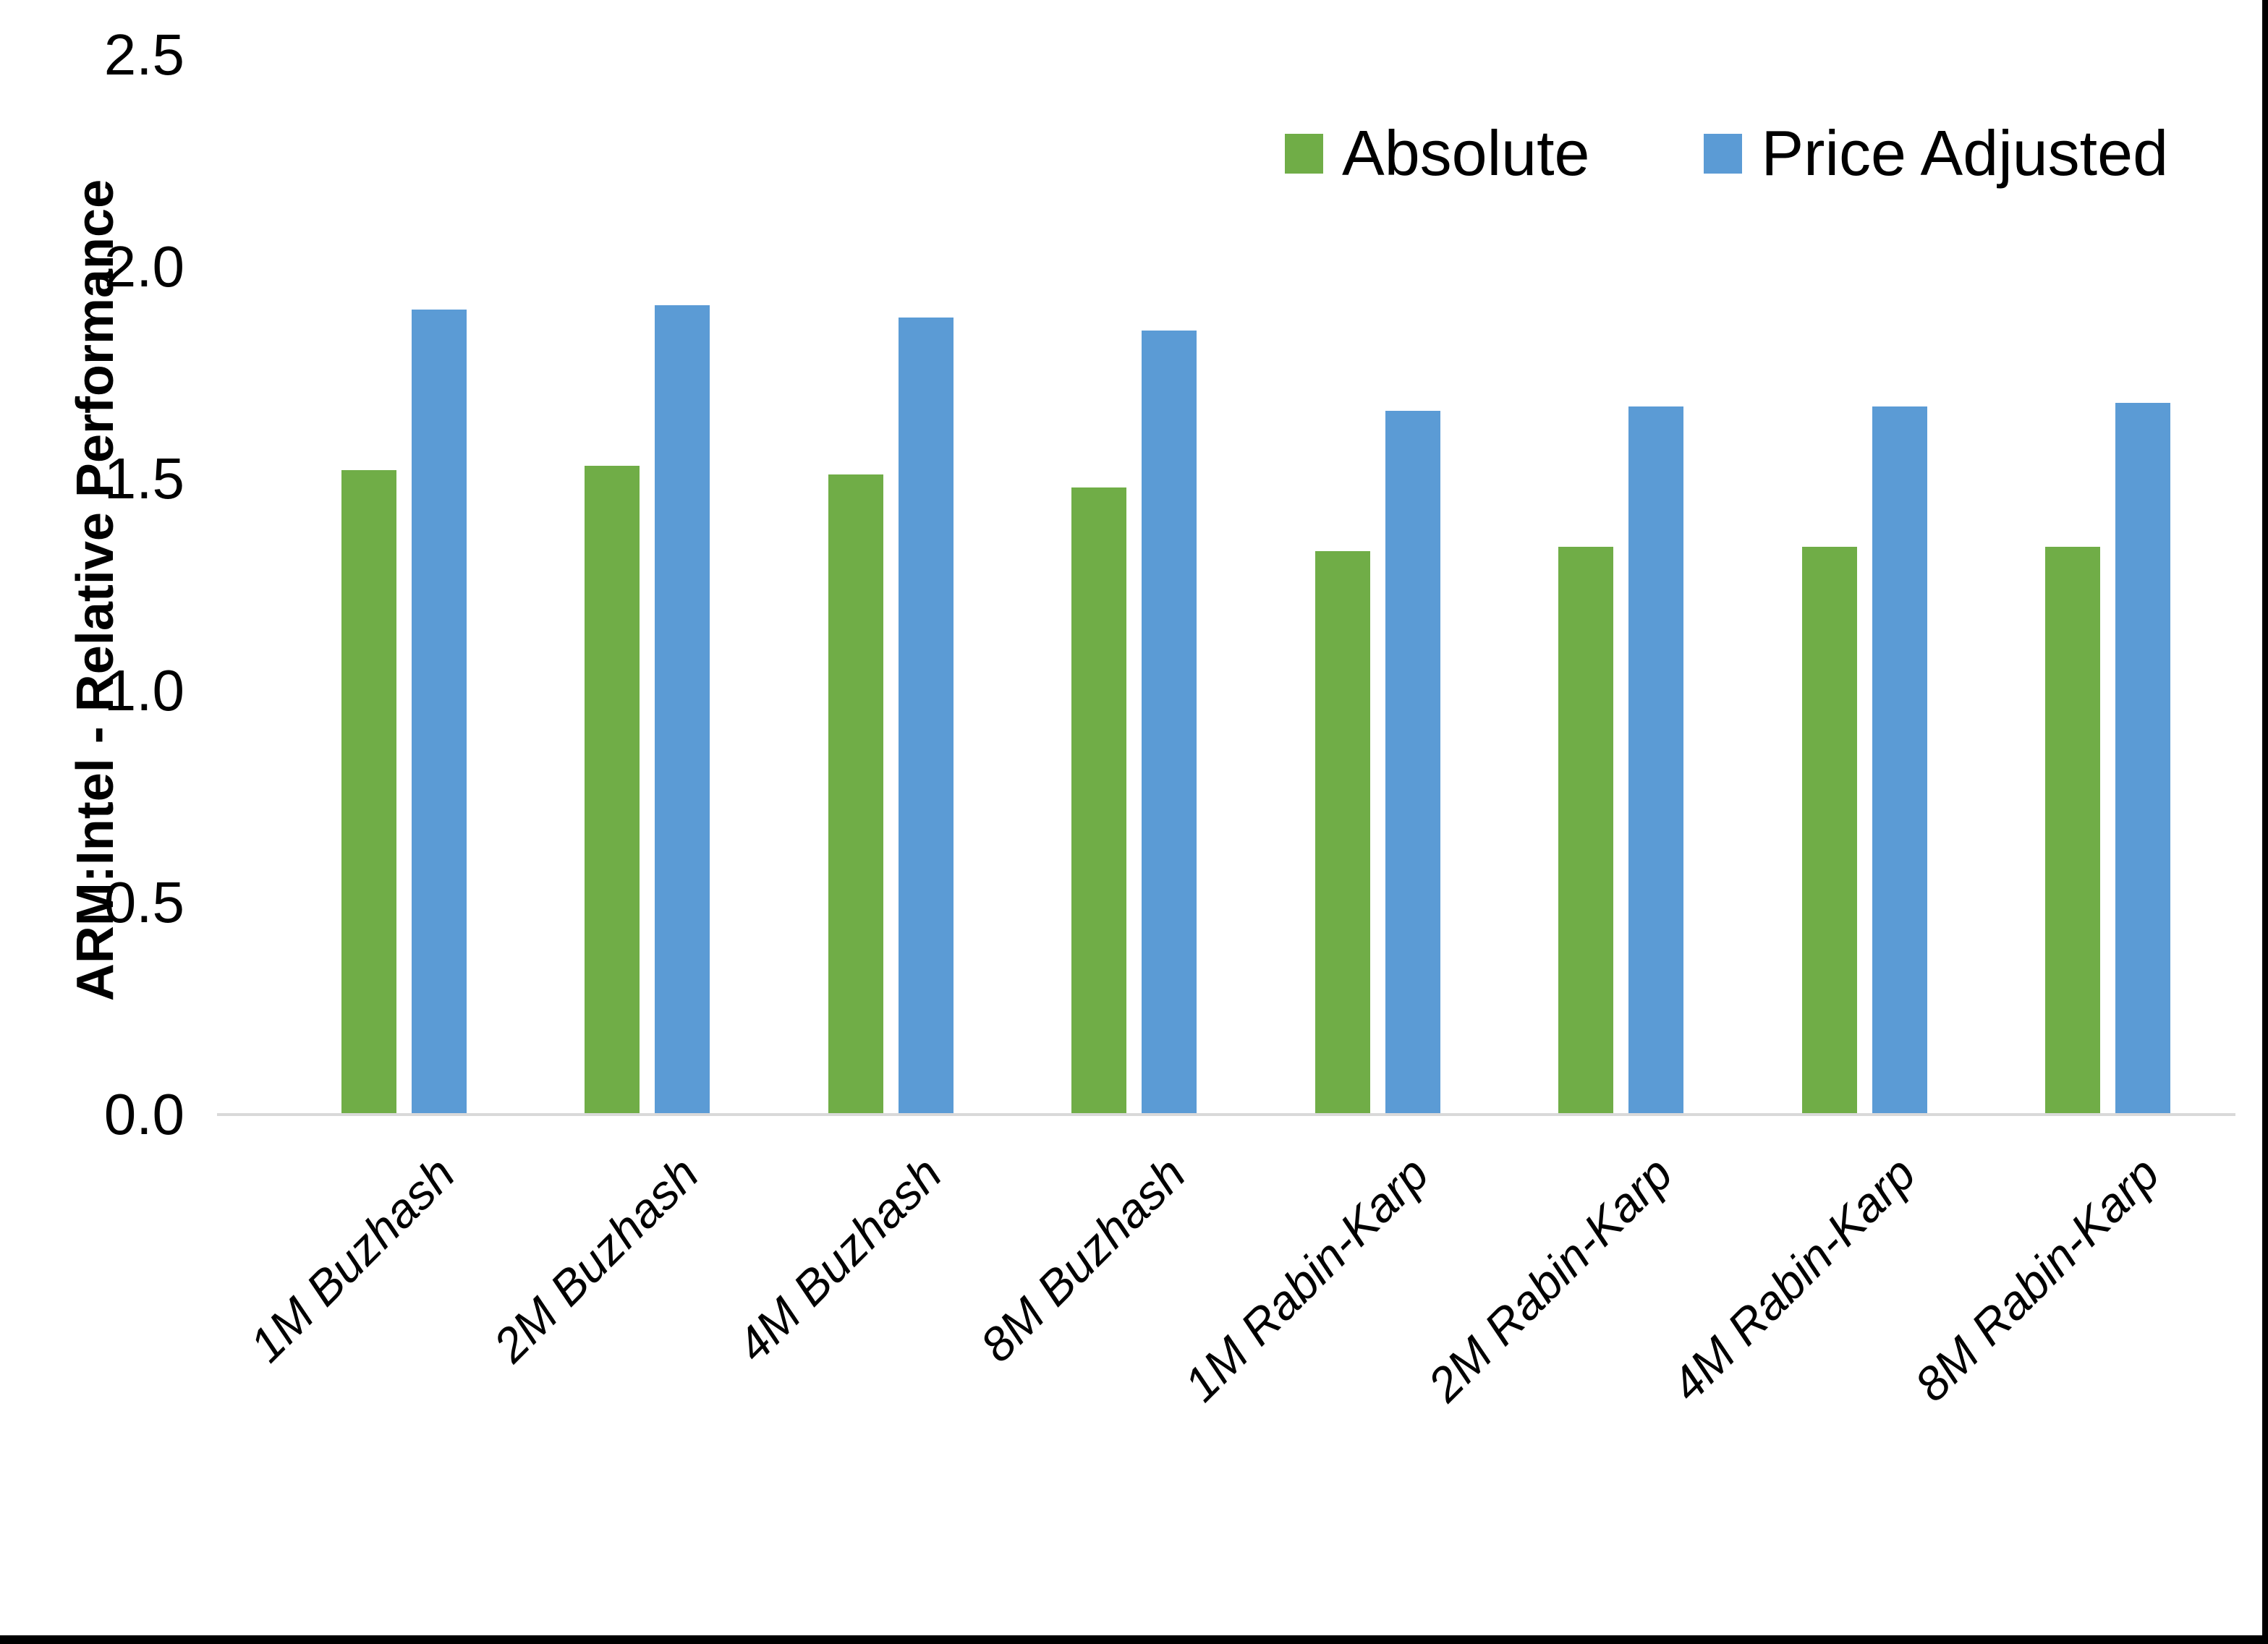 This screenshot has height=1644, width=2268. I want to click on x-axis-label: 8M Buzhash, so click(1082, 1259).